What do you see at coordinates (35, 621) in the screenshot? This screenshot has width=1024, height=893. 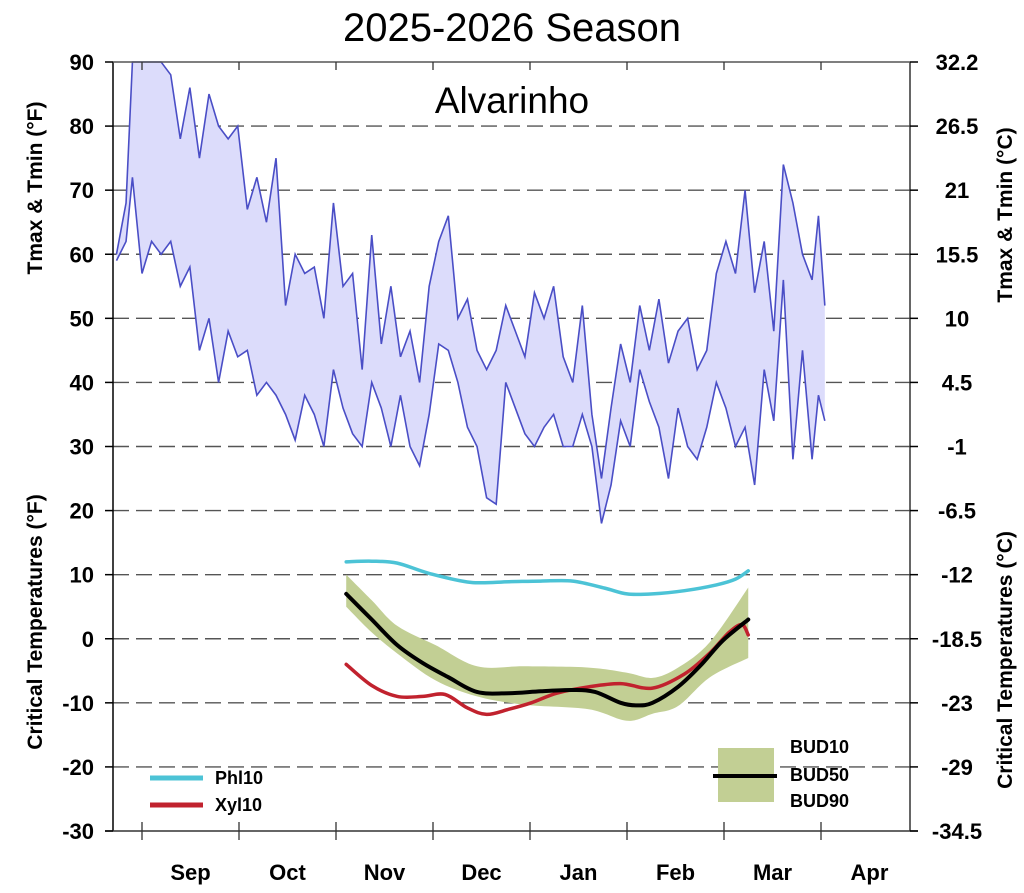 I see `ylabel-left-bottom: Critical Temperatures (°F)` at bounding box center [35, 621].